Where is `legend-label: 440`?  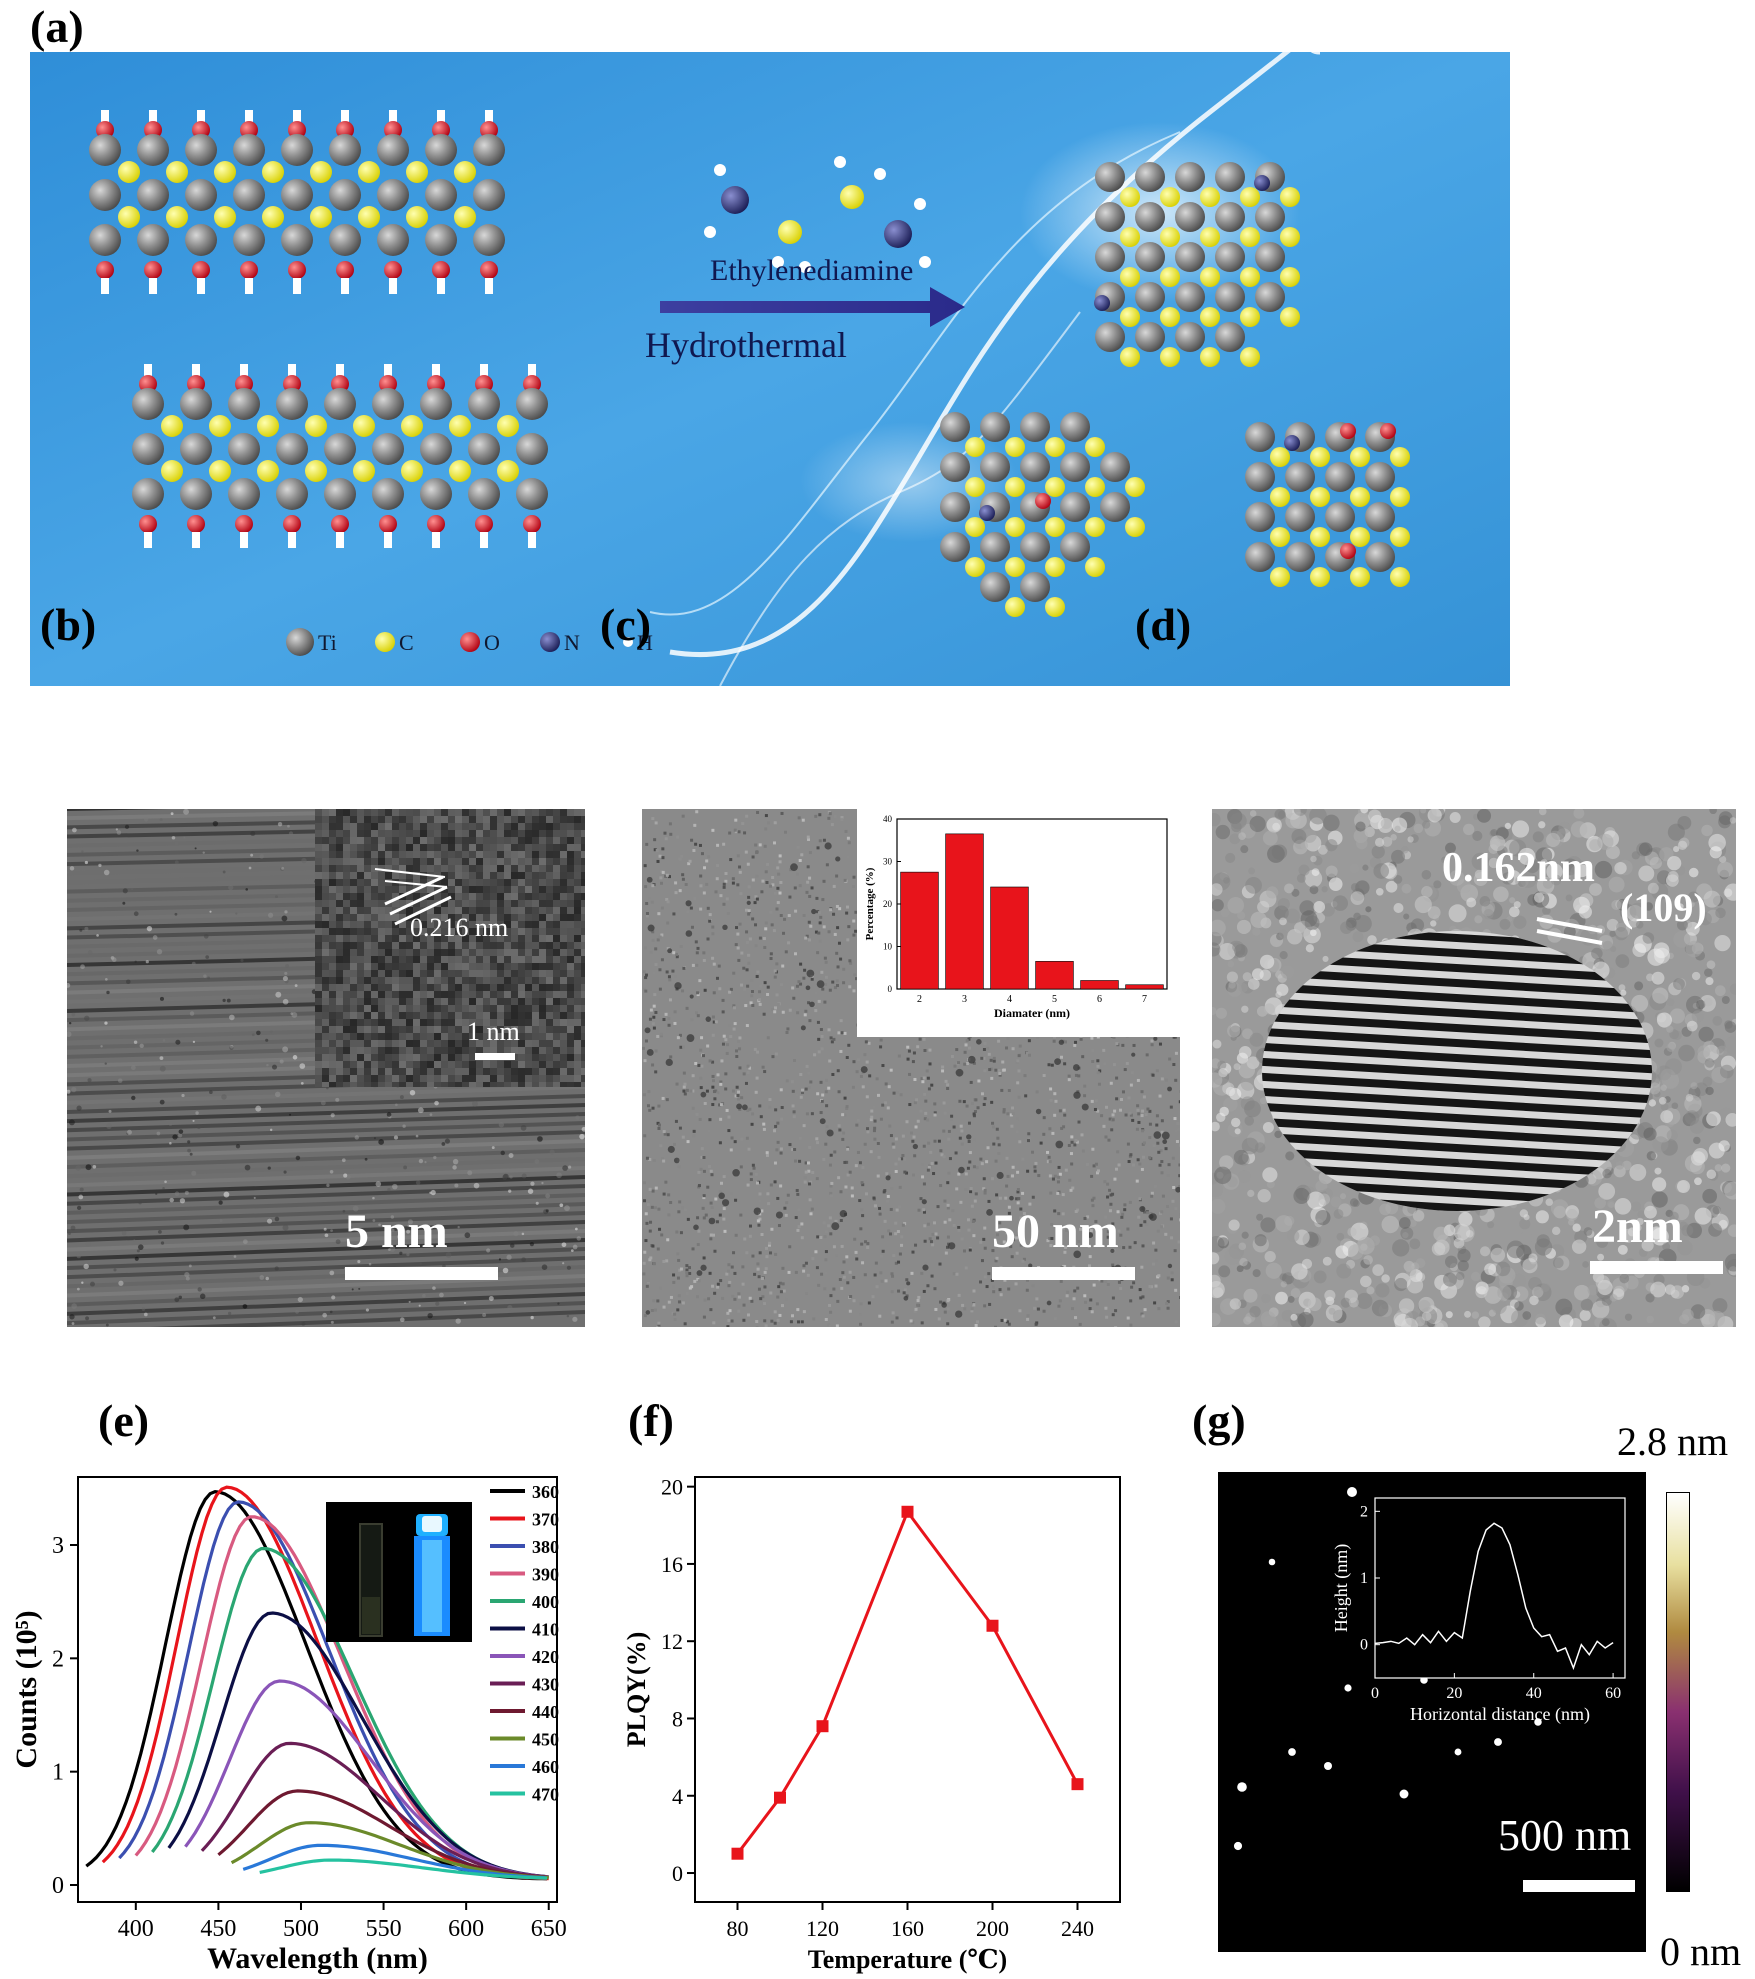 legend-label: 440 is located at coordinates (545, 1712).